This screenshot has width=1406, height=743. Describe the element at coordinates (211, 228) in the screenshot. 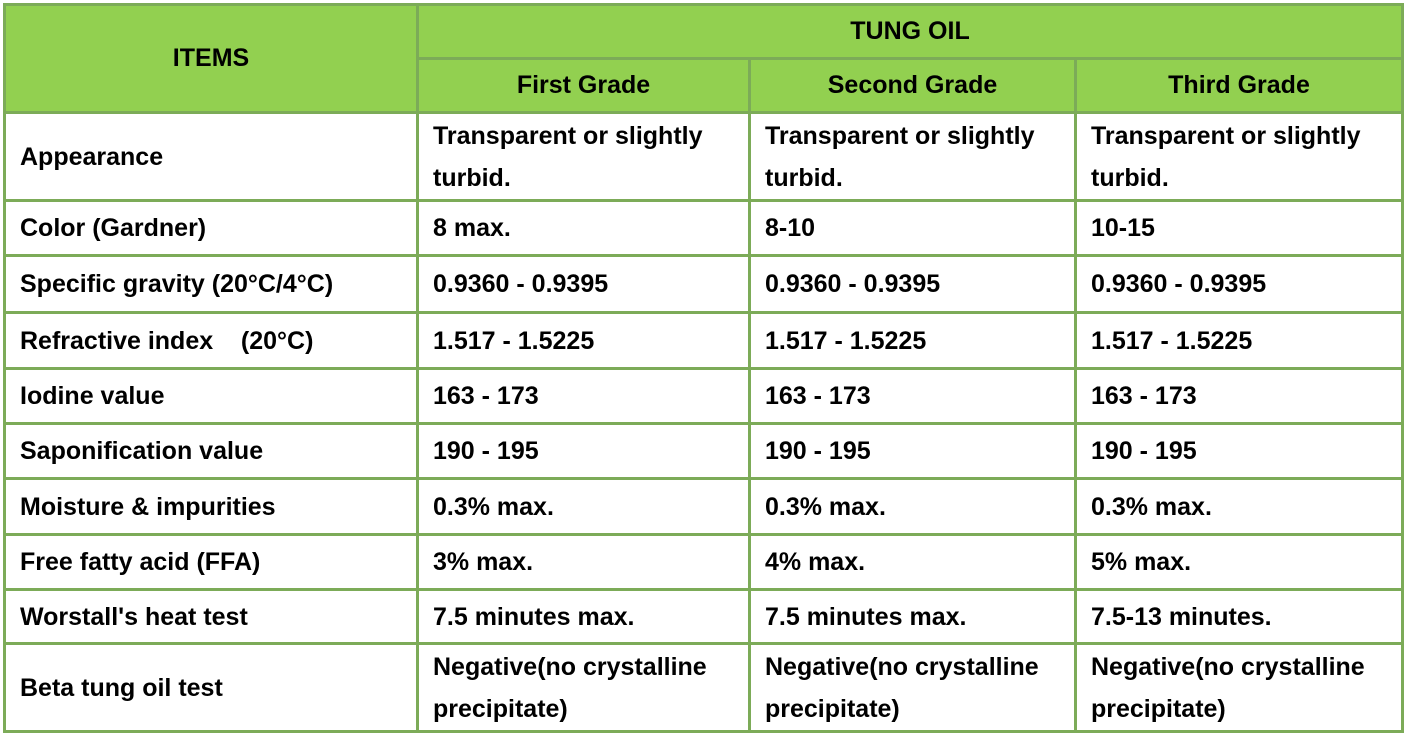

I see `row-item-label: Color (Gardner)` at that location.